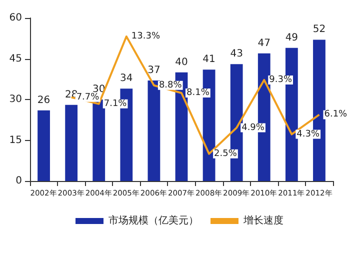 The height and width of the screenshot is (269, 359). I want to click on data-label: 9.3%, so click(280, 79).